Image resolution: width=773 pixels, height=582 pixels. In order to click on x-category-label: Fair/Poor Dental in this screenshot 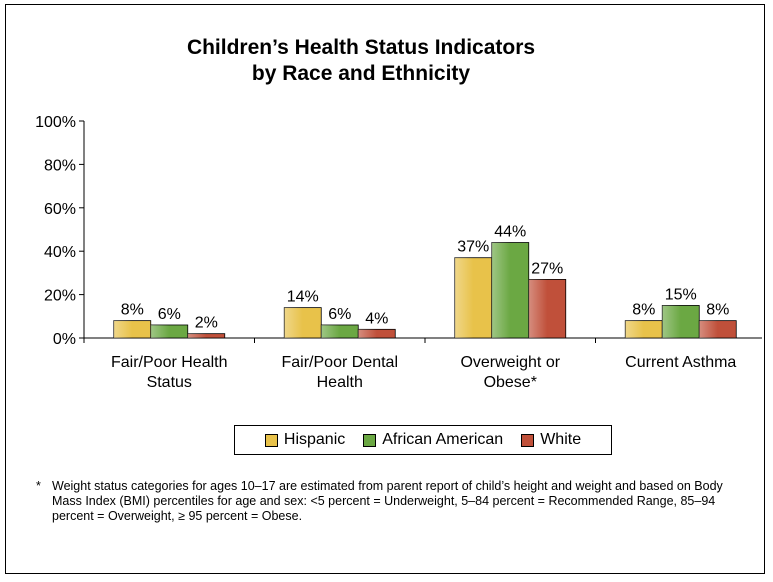, I will do `click(340, 362)`.